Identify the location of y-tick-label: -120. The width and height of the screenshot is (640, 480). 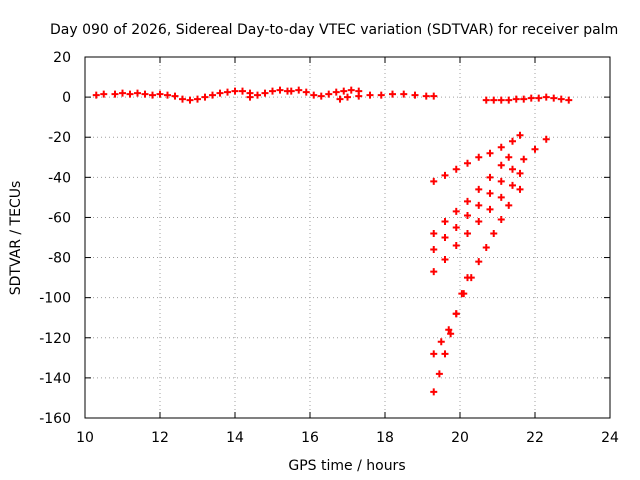
(55, 339).